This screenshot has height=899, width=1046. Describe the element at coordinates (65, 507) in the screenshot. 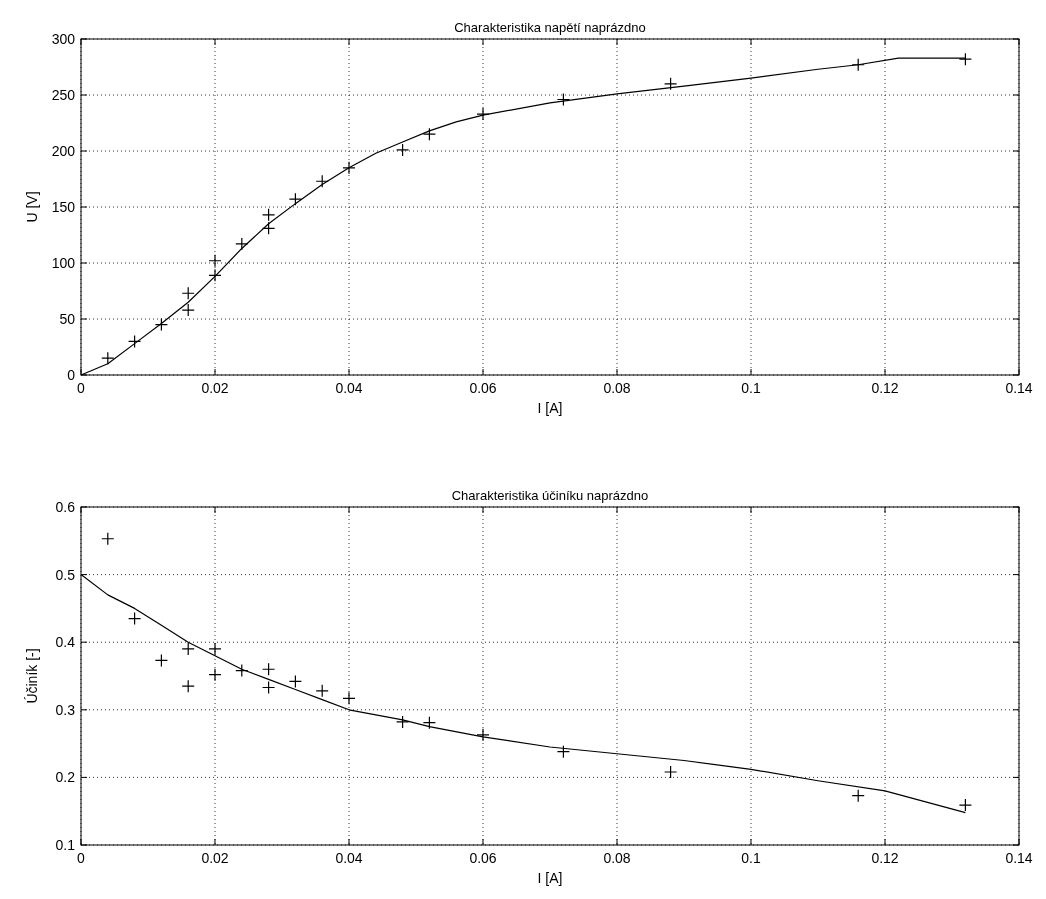

I see `y-tick-label: 0.6` at that location.